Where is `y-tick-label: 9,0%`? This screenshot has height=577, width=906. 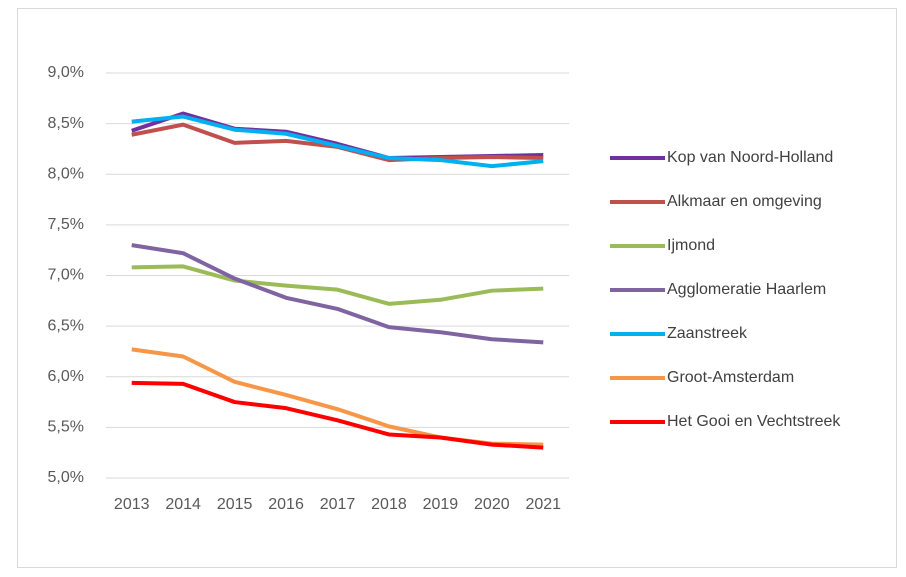 y-tick-label: 9,0% is located at coordinates (66, 72).